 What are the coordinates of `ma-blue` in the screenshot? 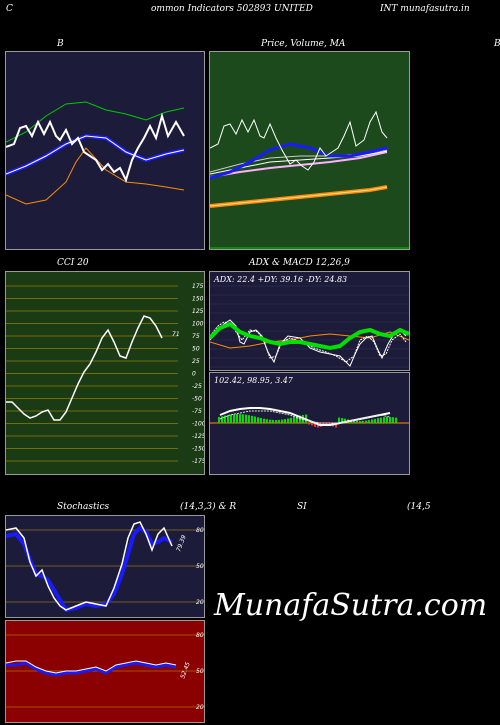 It's located at (299, 161).